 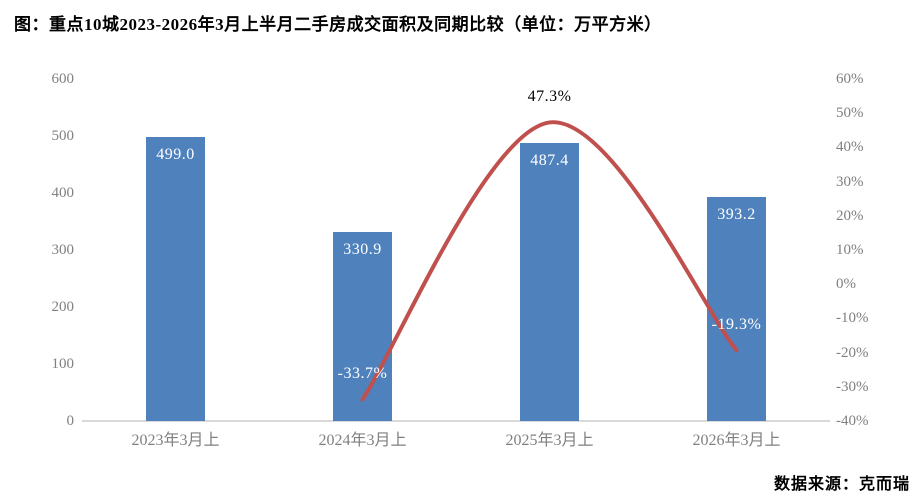 What do you see at coordinates (175, 440) in the screenshot?
I see `x-axis-category-label: 2023年3月上` at bounding box center [175, 440].